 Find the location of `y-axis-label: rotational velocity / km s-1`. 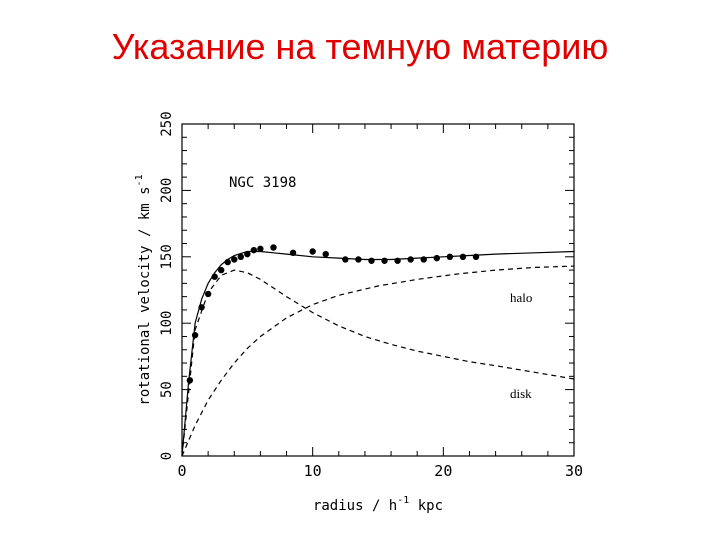

y-axis-label: rotational velocity / km s-1 is located at coordinates (143, 289).